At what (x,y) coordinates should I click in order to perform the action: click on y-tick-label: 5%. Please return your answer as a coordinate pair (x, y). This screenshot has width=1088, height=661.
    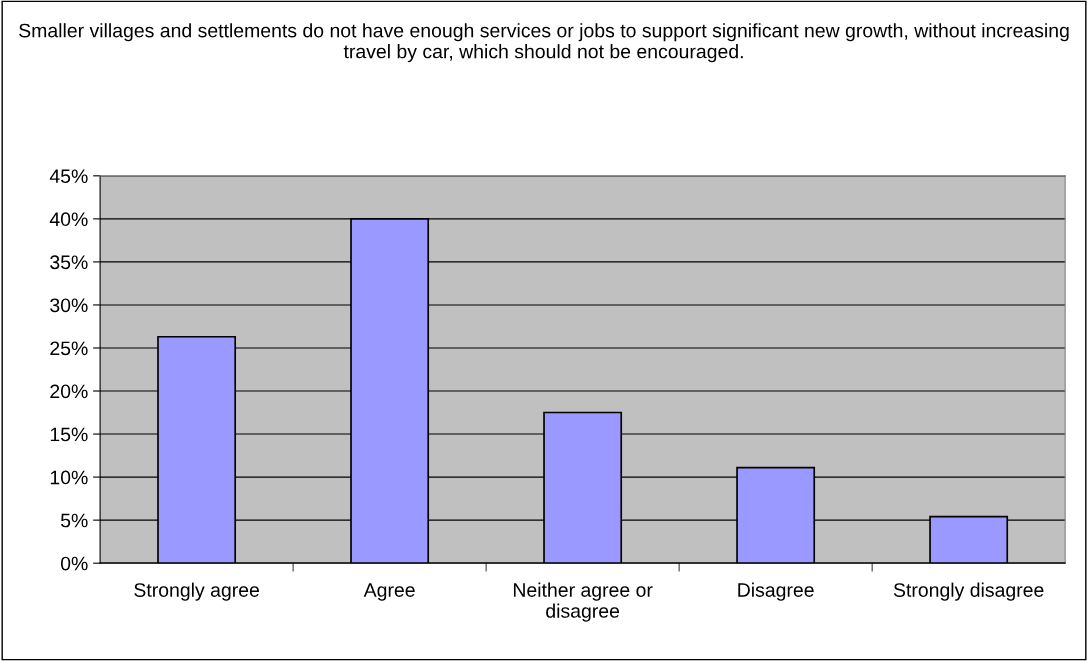
    Looking at the image, I should click on (74, 520).